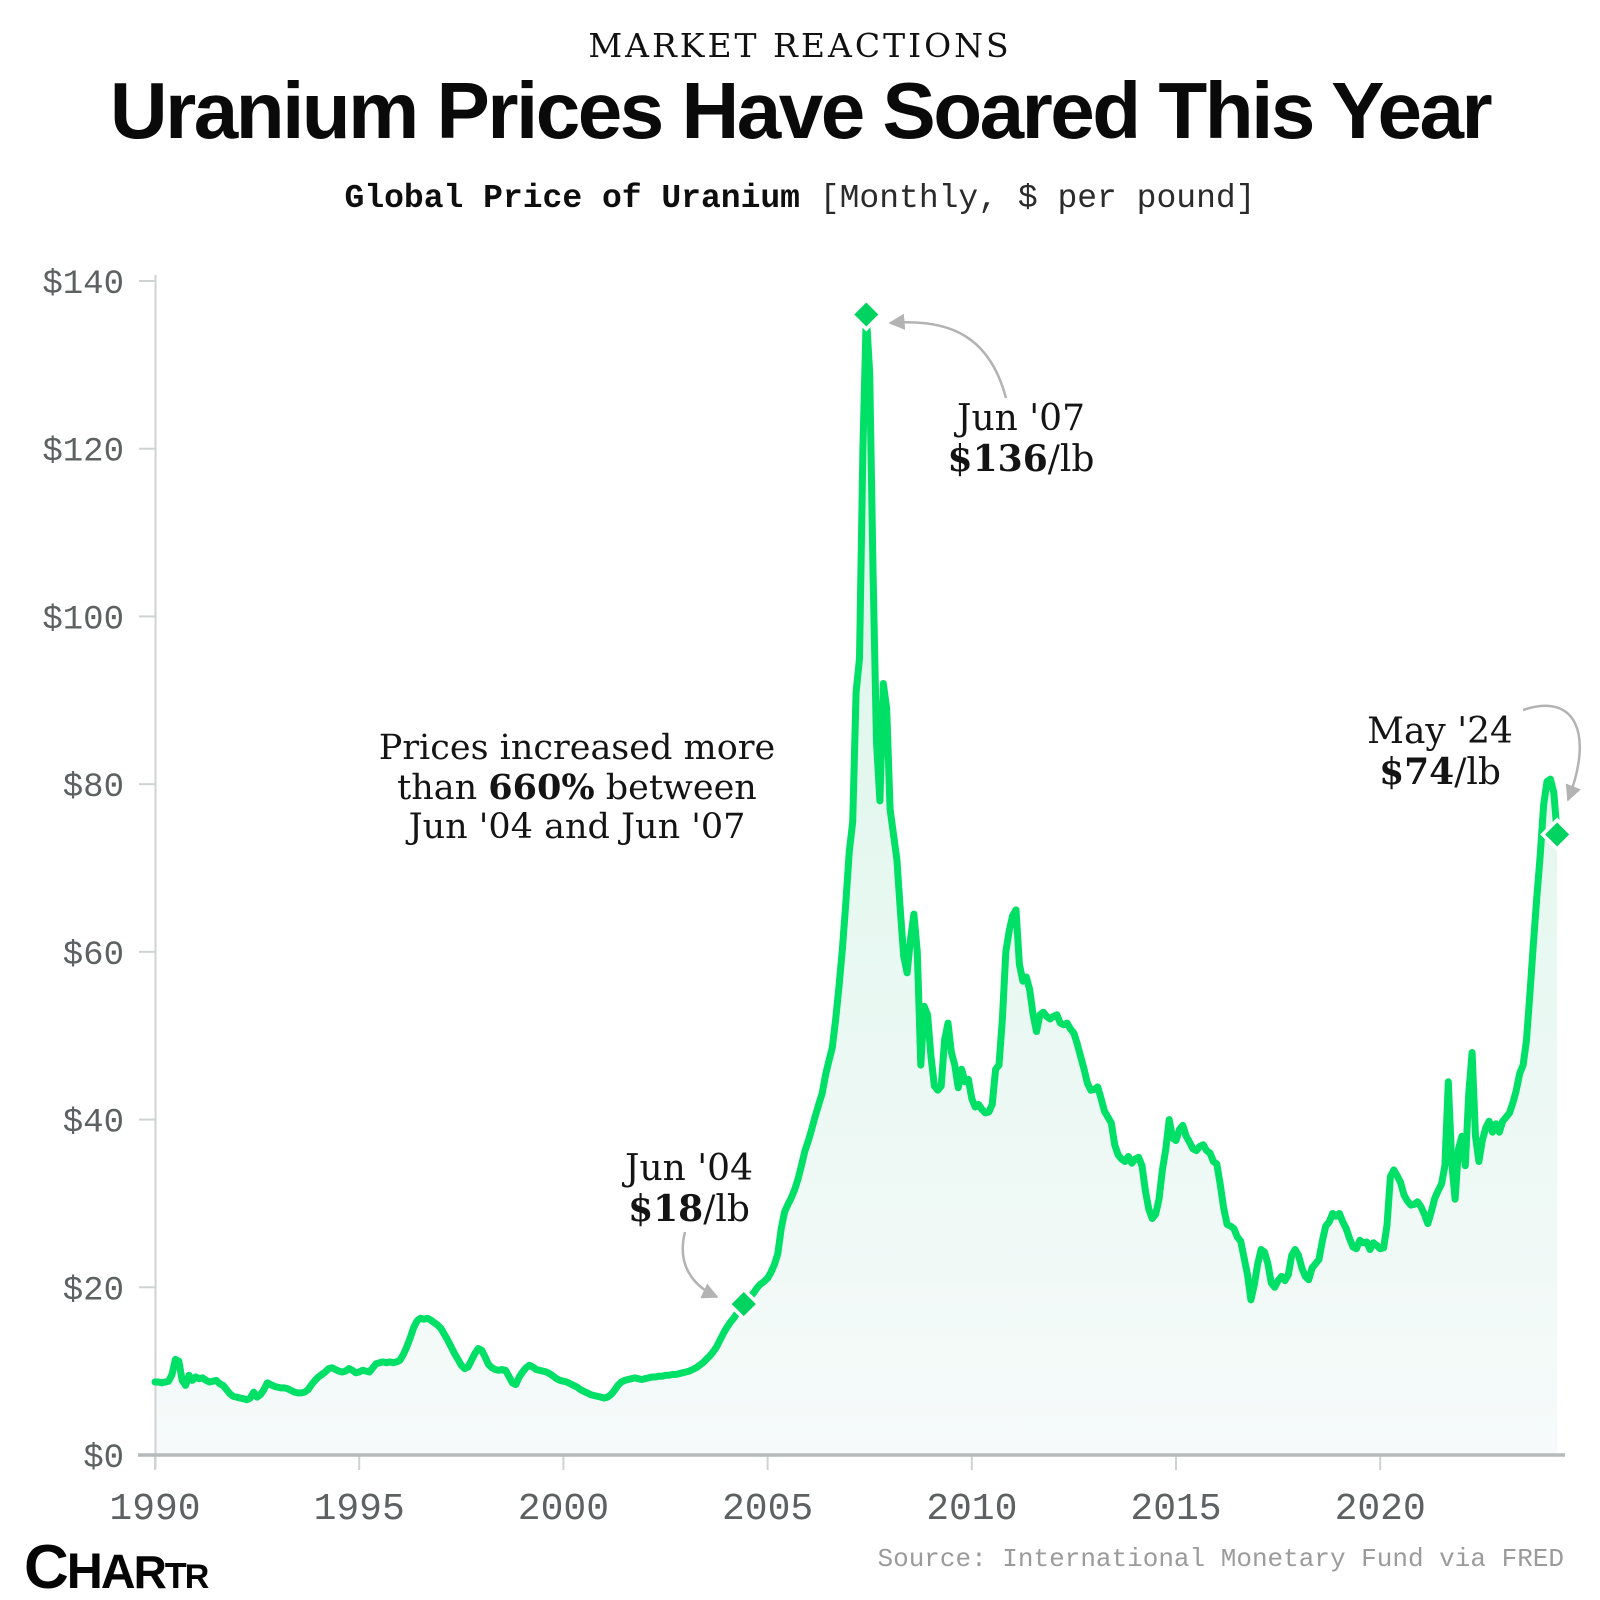 Image resolution: width=1600 pixels, height=1600 pixels. What do you see at coordinates (1175, 1509) in the screenshot?
I see `x-tick-label: 2015` at bounding box center [1175, 1509].